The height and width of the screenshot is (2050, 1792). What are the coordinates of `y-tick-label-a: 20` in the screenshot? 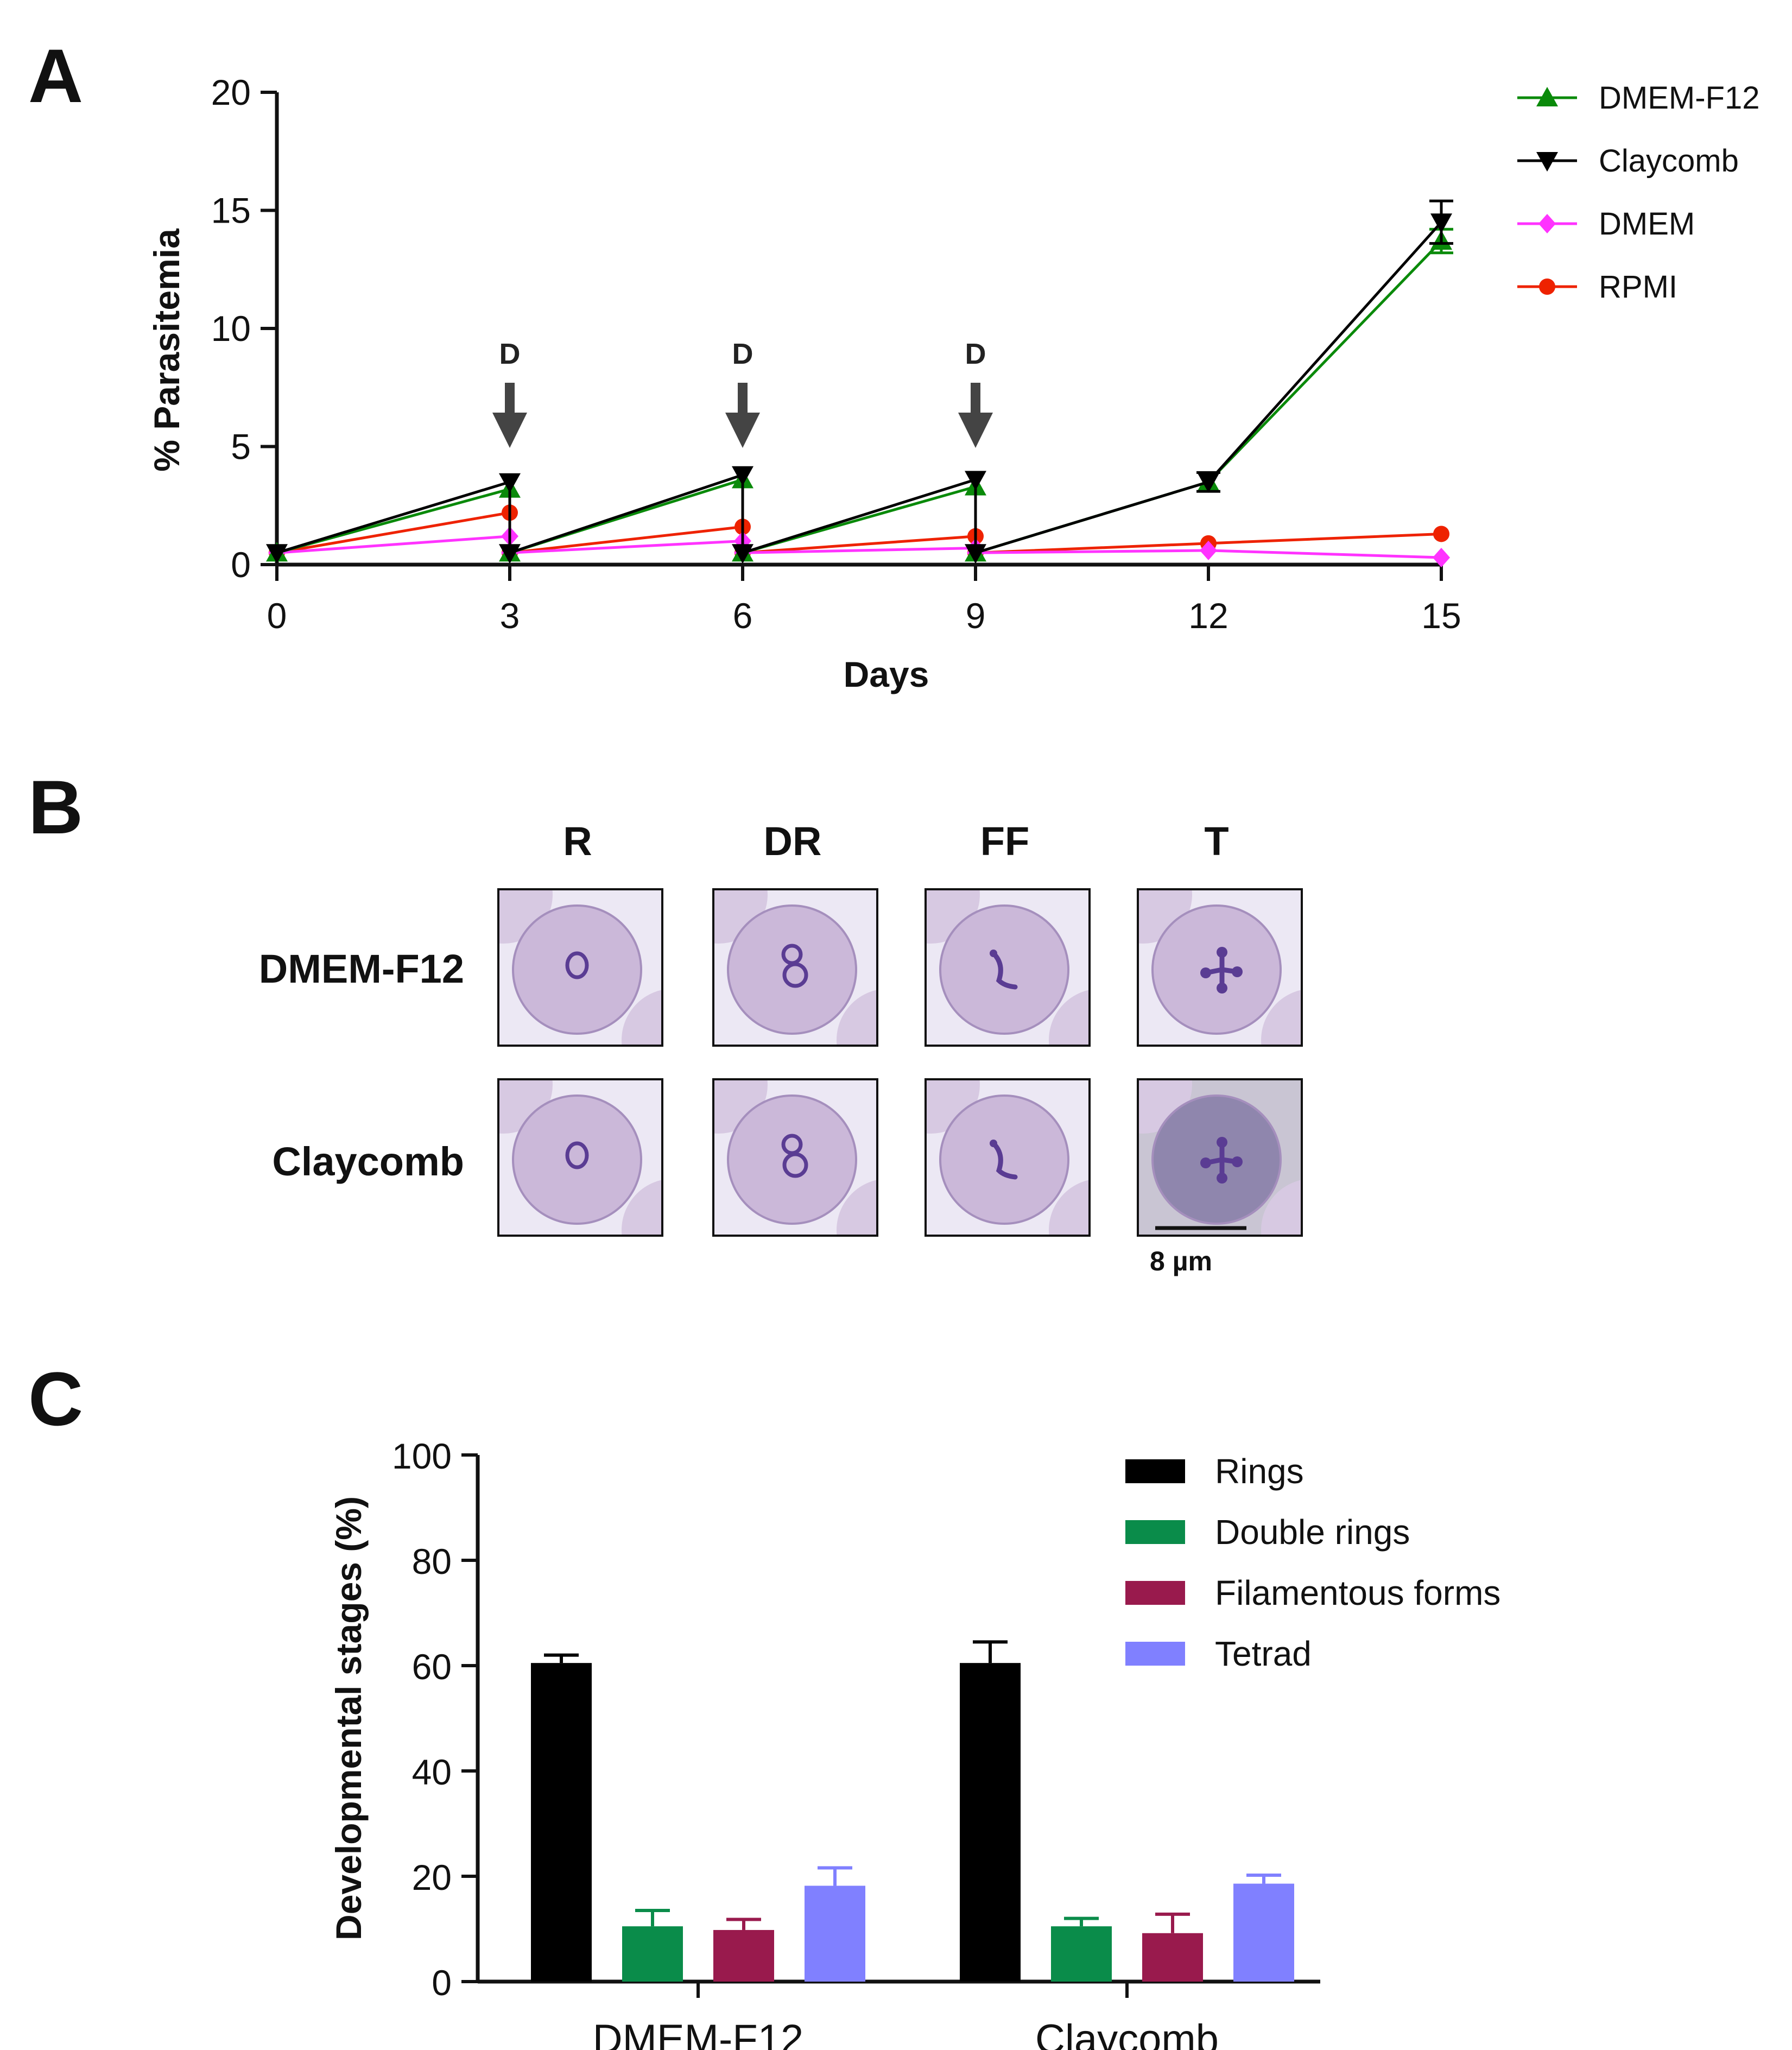 It's located at (231, 92).